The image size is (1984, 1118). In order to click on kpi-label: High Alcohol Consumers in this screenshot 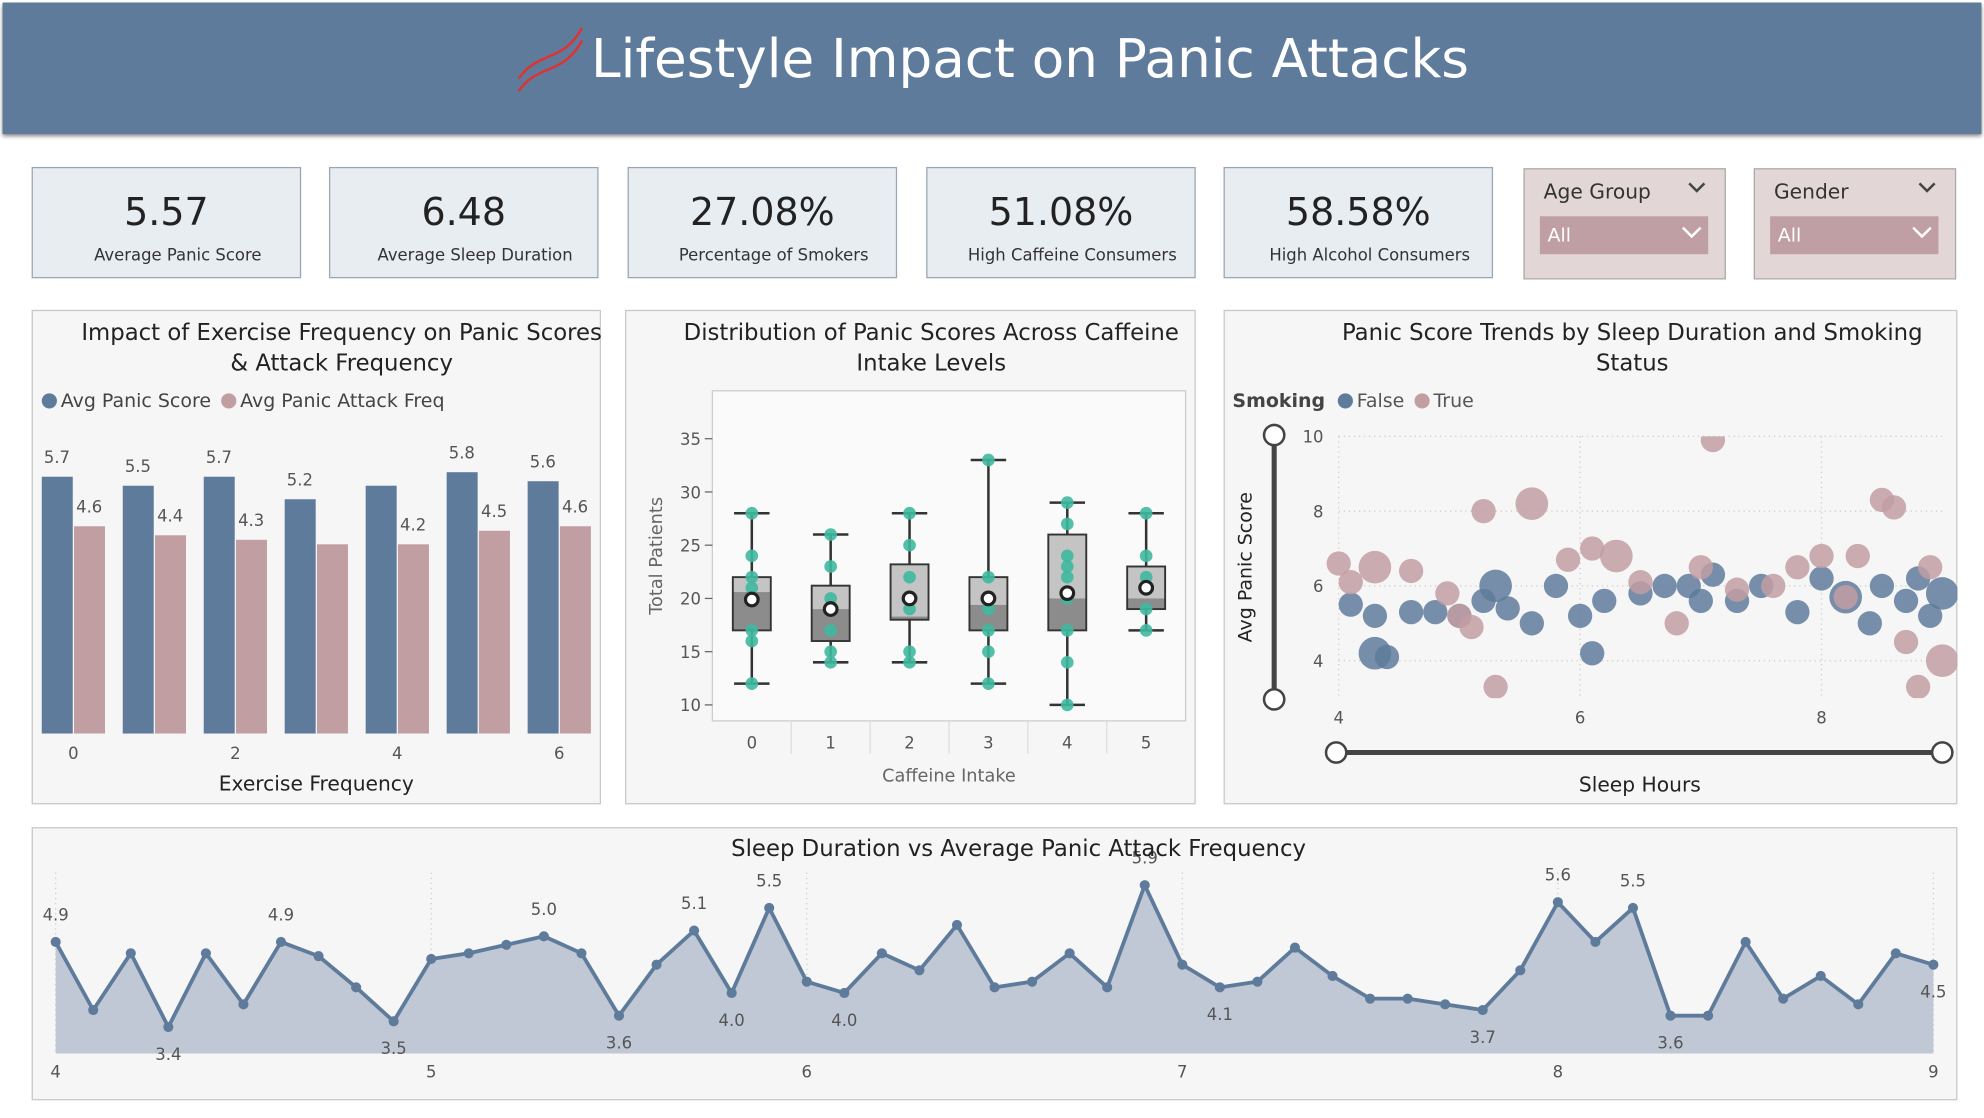, I will do `click(1370, 256)`.